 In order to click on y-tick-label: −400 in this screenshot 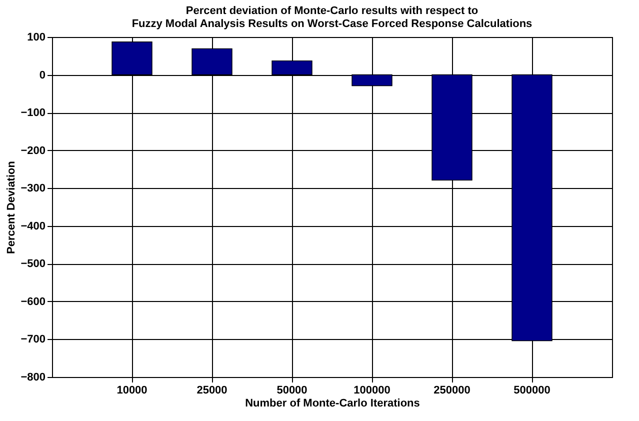, I will do `click(33, 226)`.